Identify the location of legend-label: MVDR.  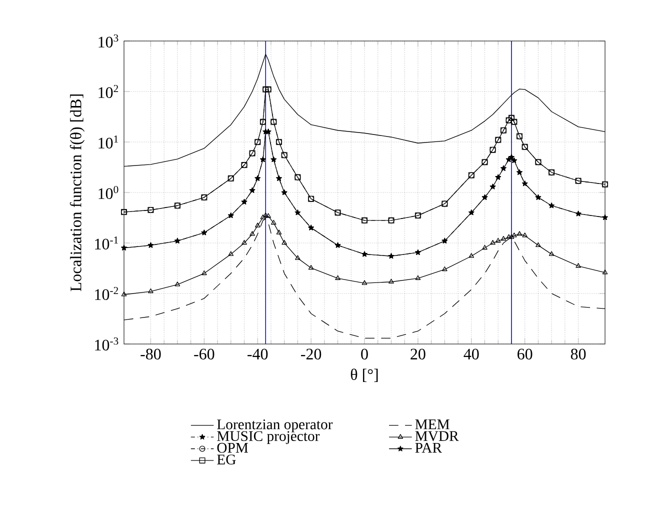
(437, 436).